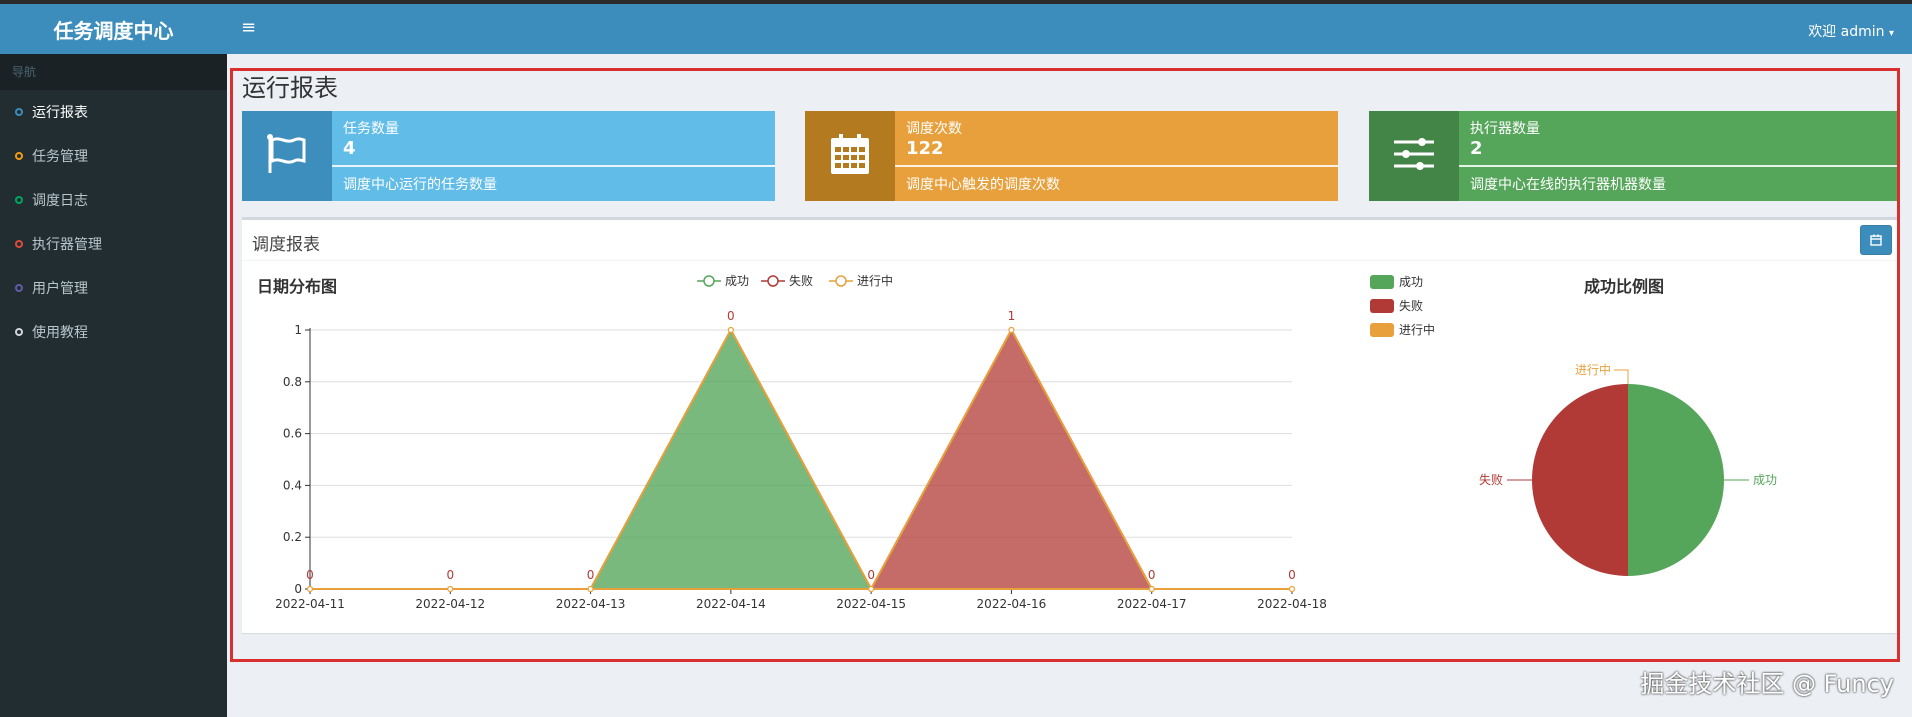 This screenshot has height=717, width=1912. I want to click on sidebar-item-1: 任务管理, so click(113, 156).